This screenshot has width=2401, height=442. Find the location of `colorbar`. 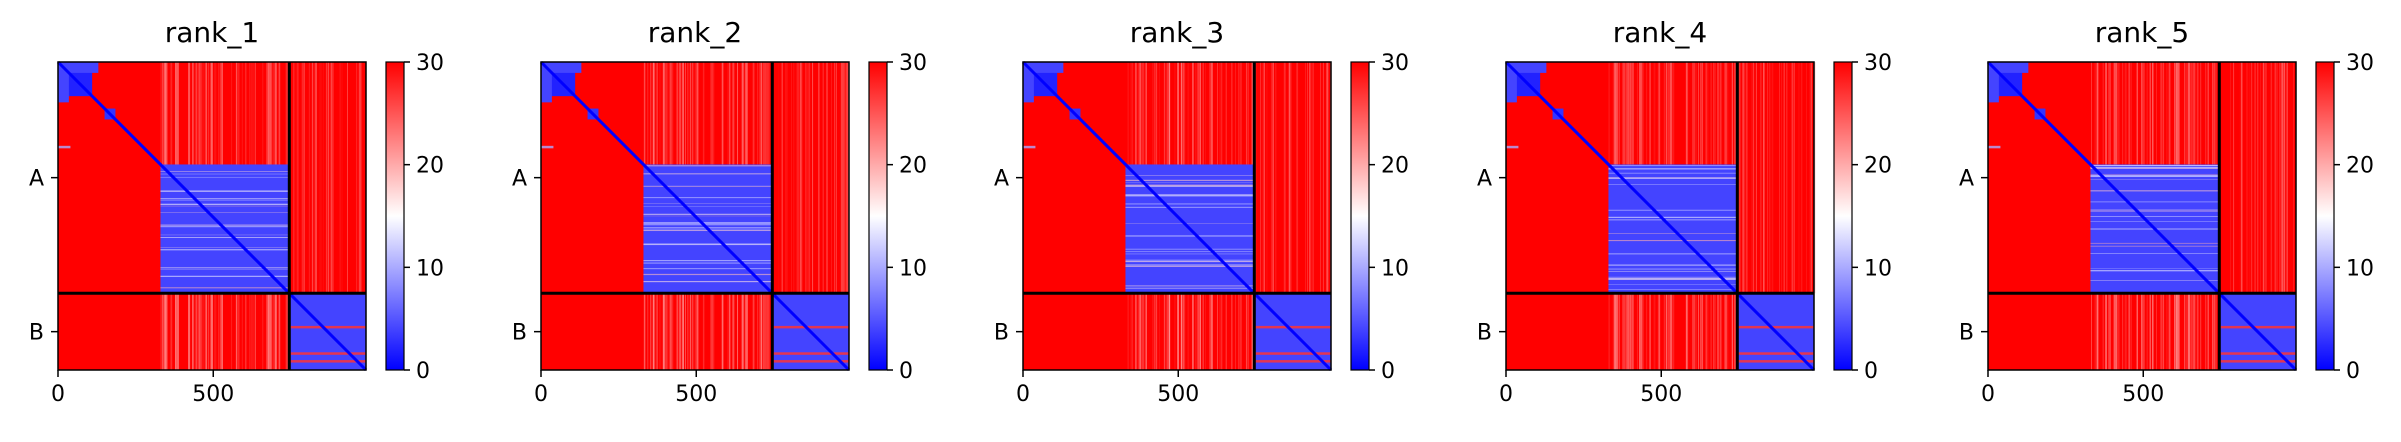

colorbar is located at coordinates (2325, 216).